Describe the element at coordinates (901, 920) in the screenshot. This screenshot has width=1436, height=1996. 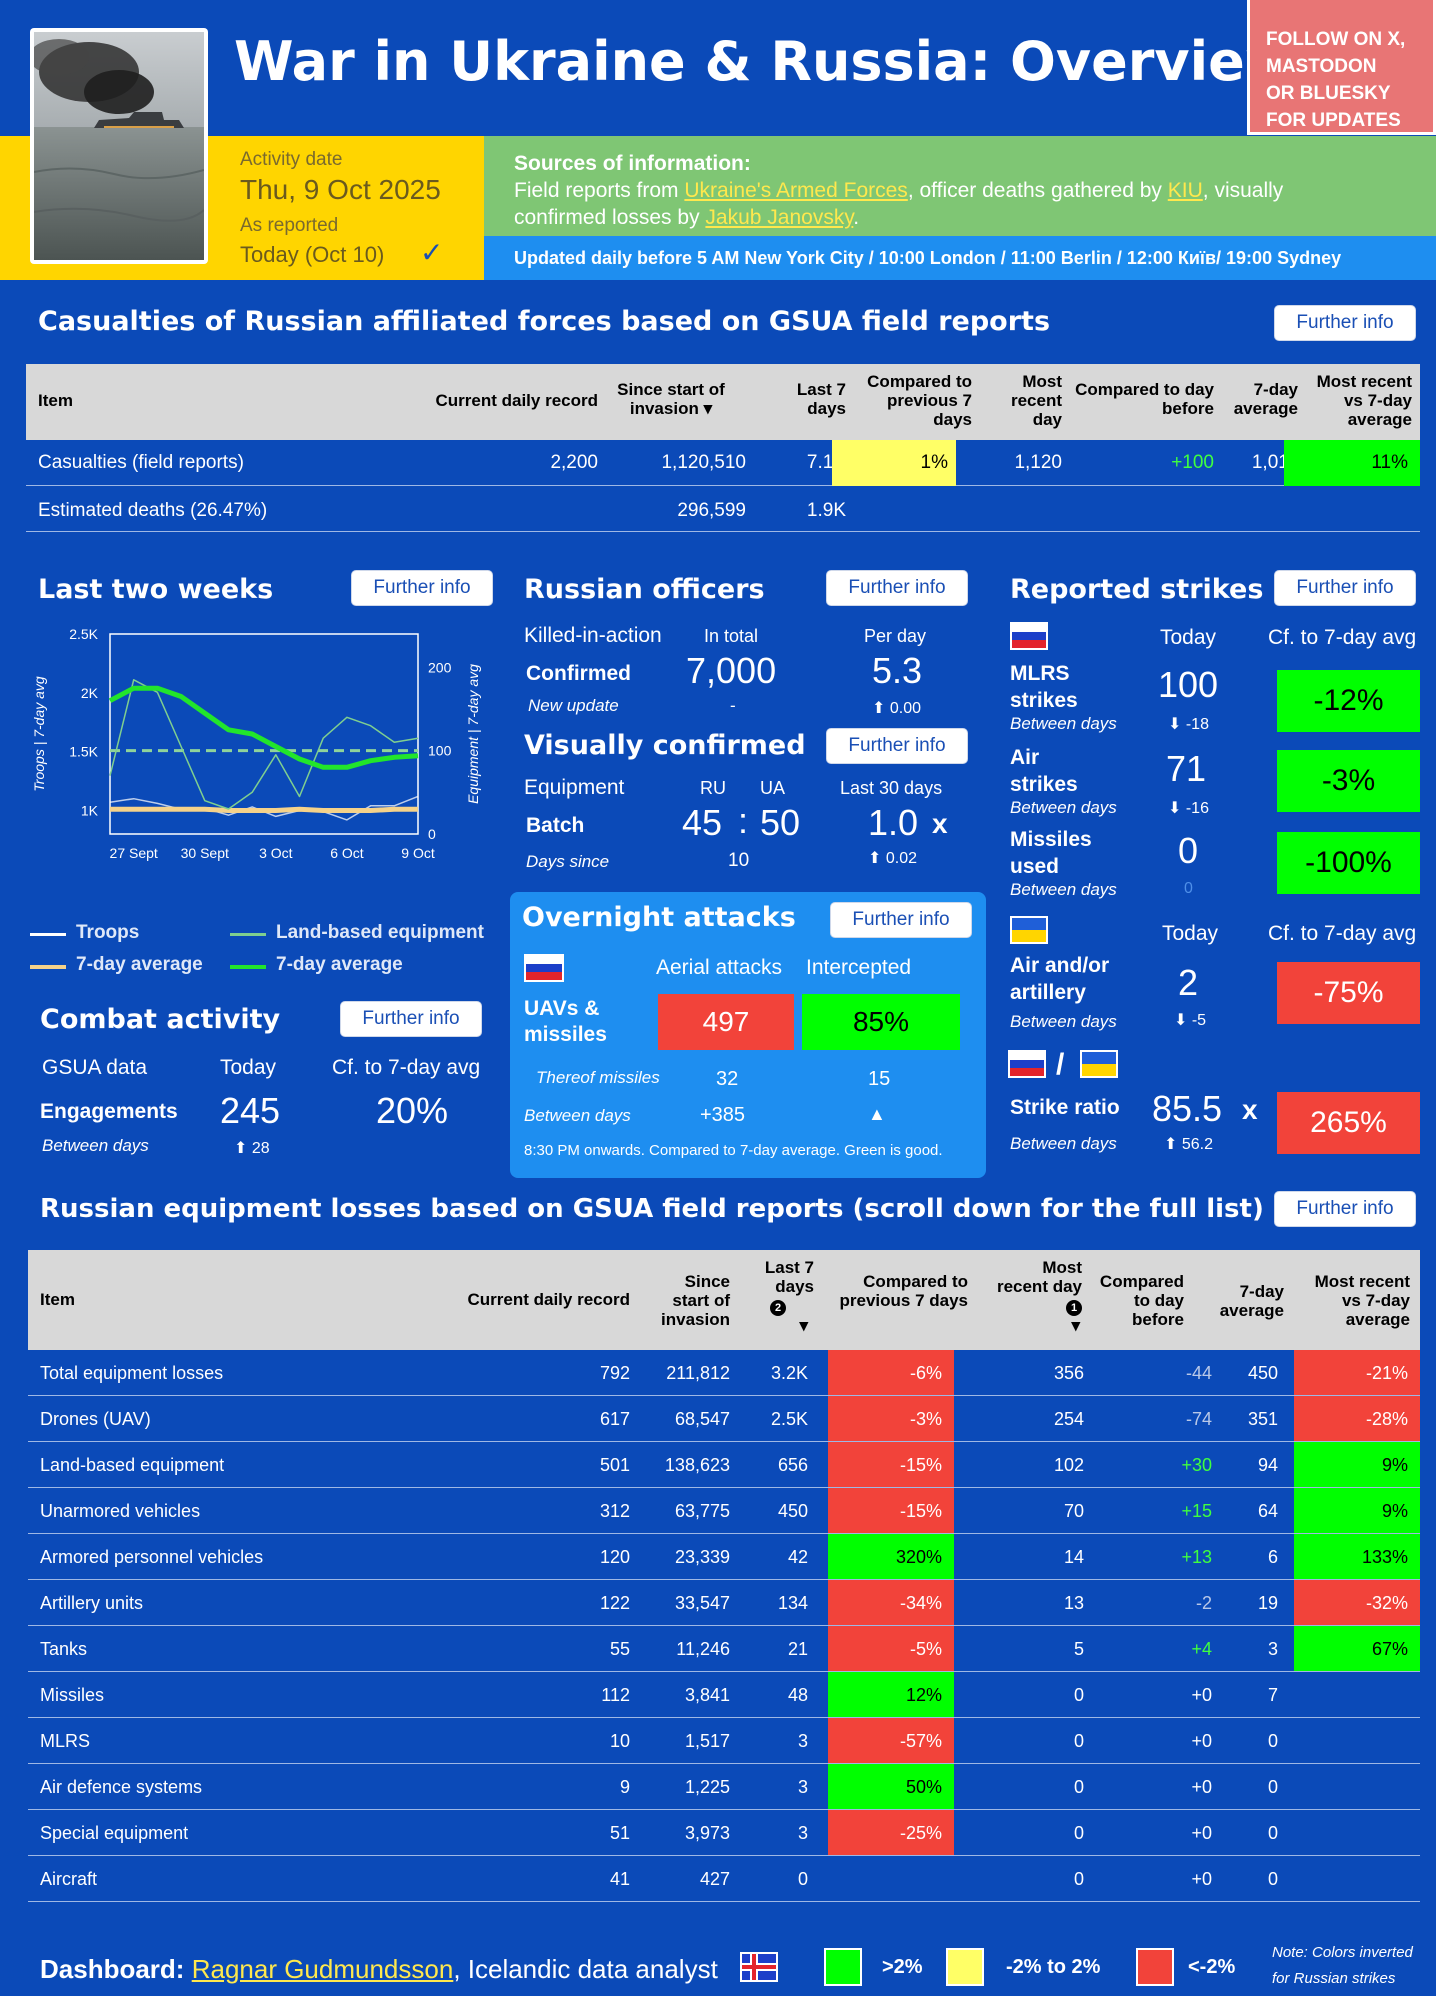
I see `overnight-further-info-button: Further info` at that location.